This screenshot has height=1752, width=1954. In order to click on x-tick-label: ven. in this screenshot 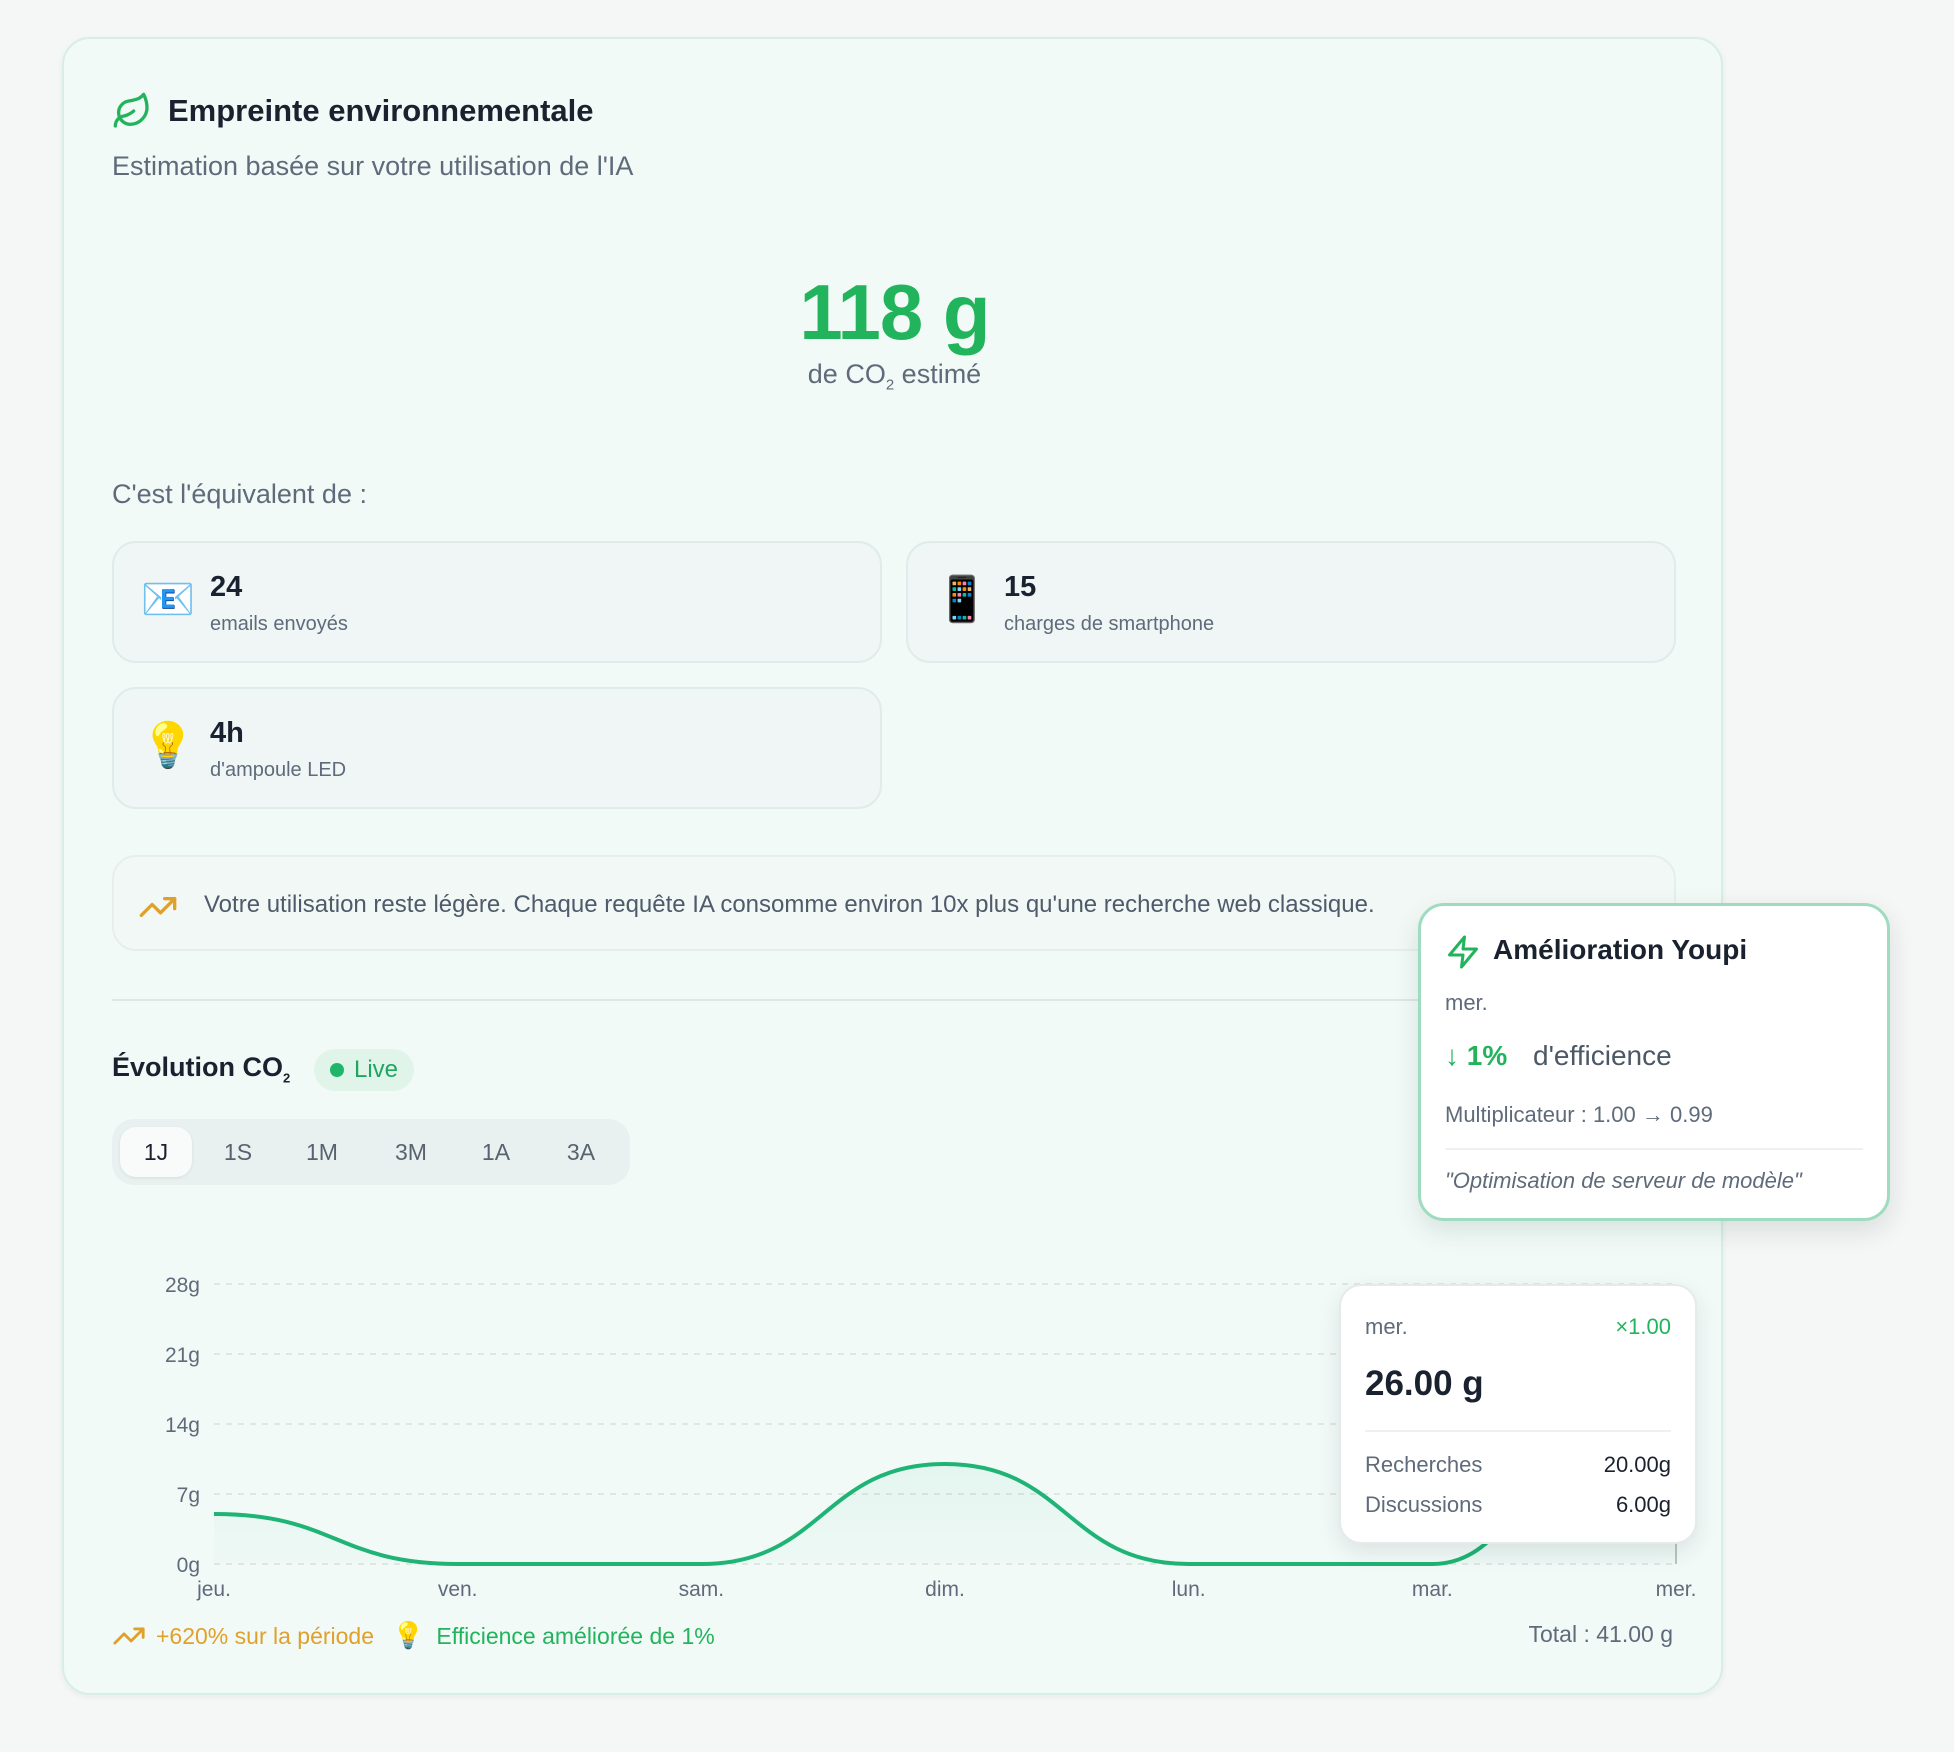, I will do `click(458, 1589)`.